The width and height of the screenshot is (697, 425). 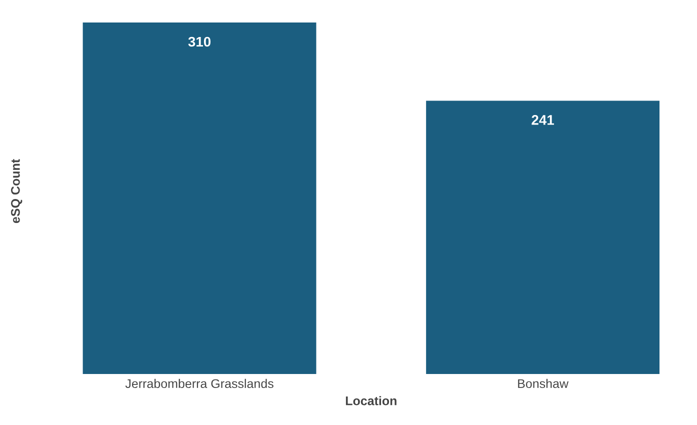 I want to click on y-axis-title: eSQ Count, so click(x=16, y=191).